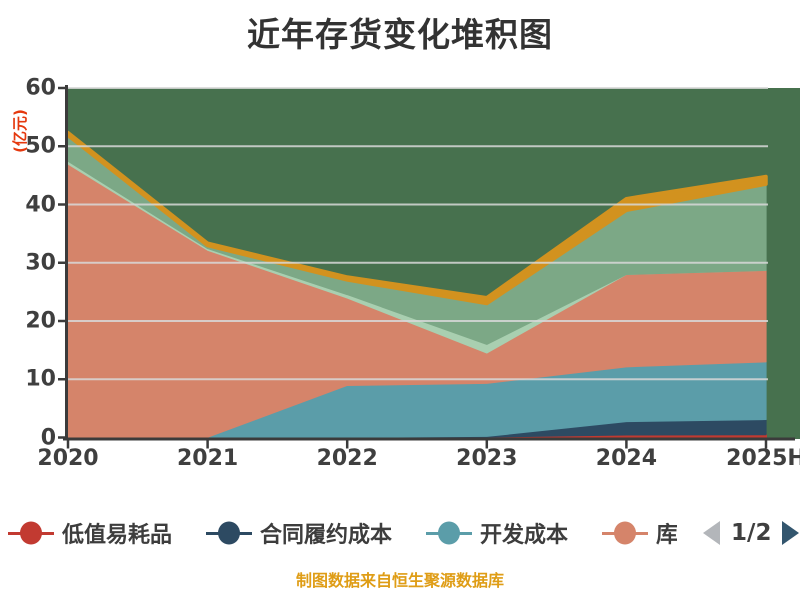  I want to click on legend-label: 合同履约成本, so click(326, 535).